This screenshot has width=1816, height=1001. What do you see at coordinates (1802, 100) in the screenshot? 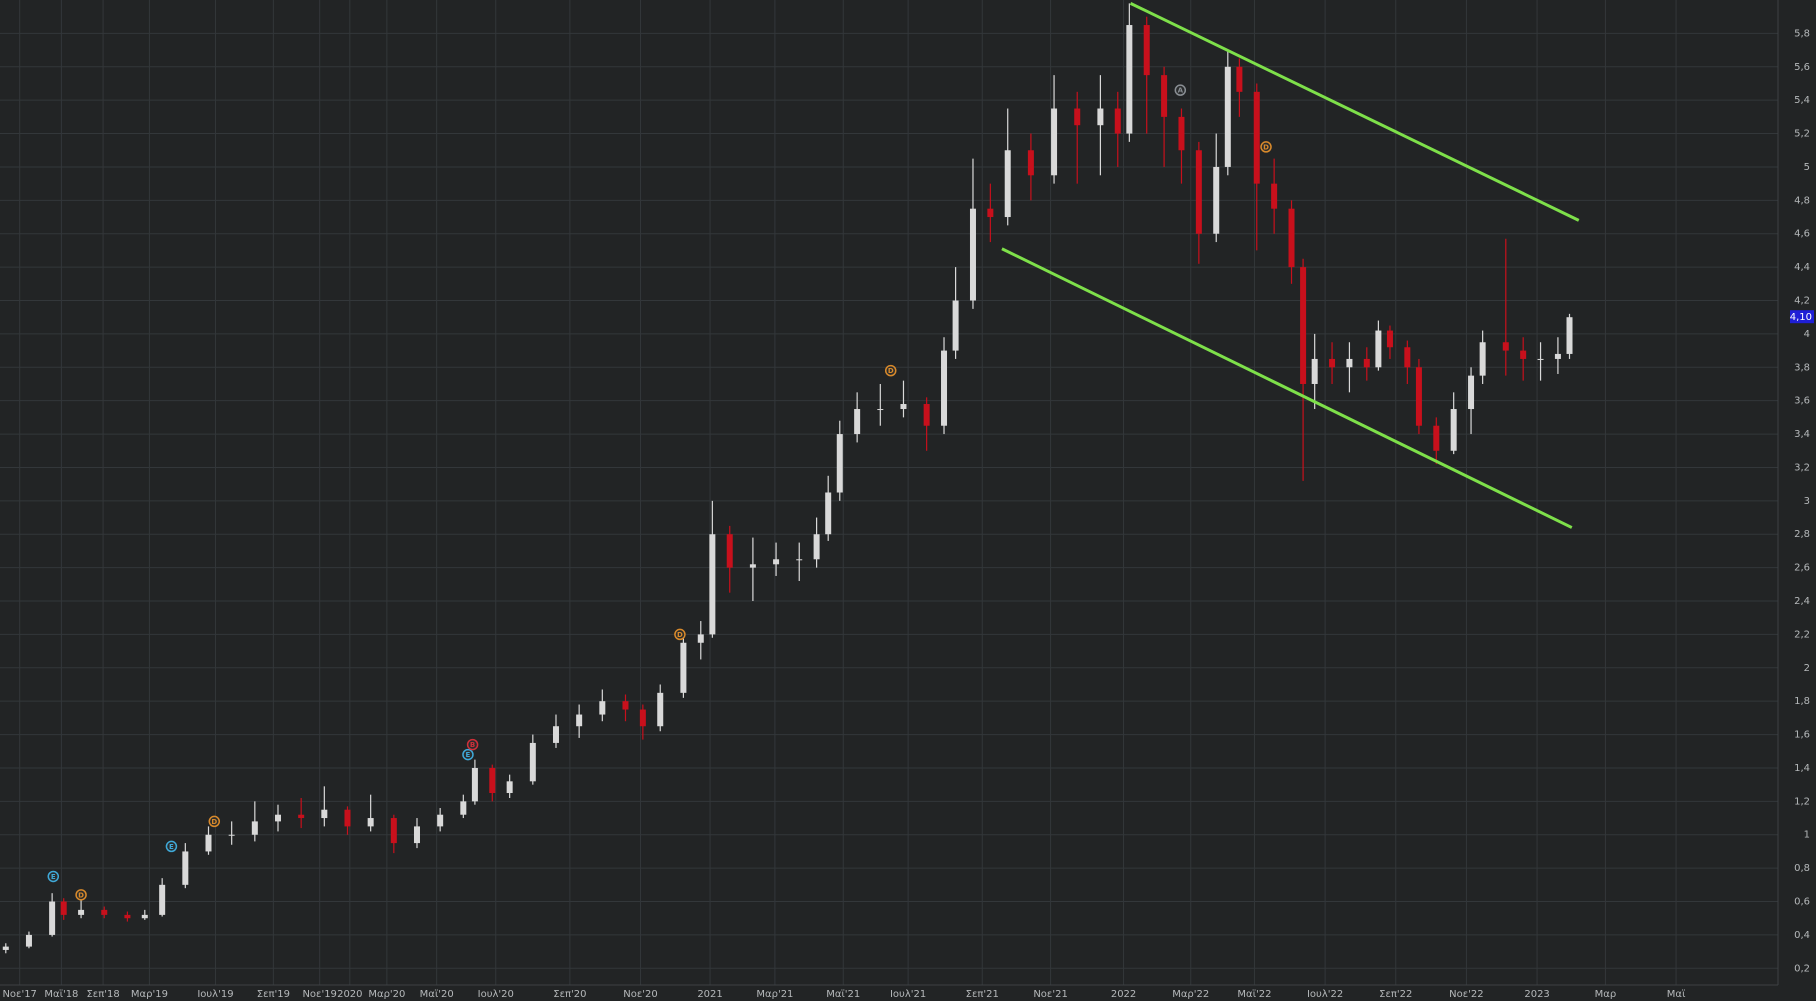
I see `y-tick-label: 5,4` at bounding box center [1802, 100].